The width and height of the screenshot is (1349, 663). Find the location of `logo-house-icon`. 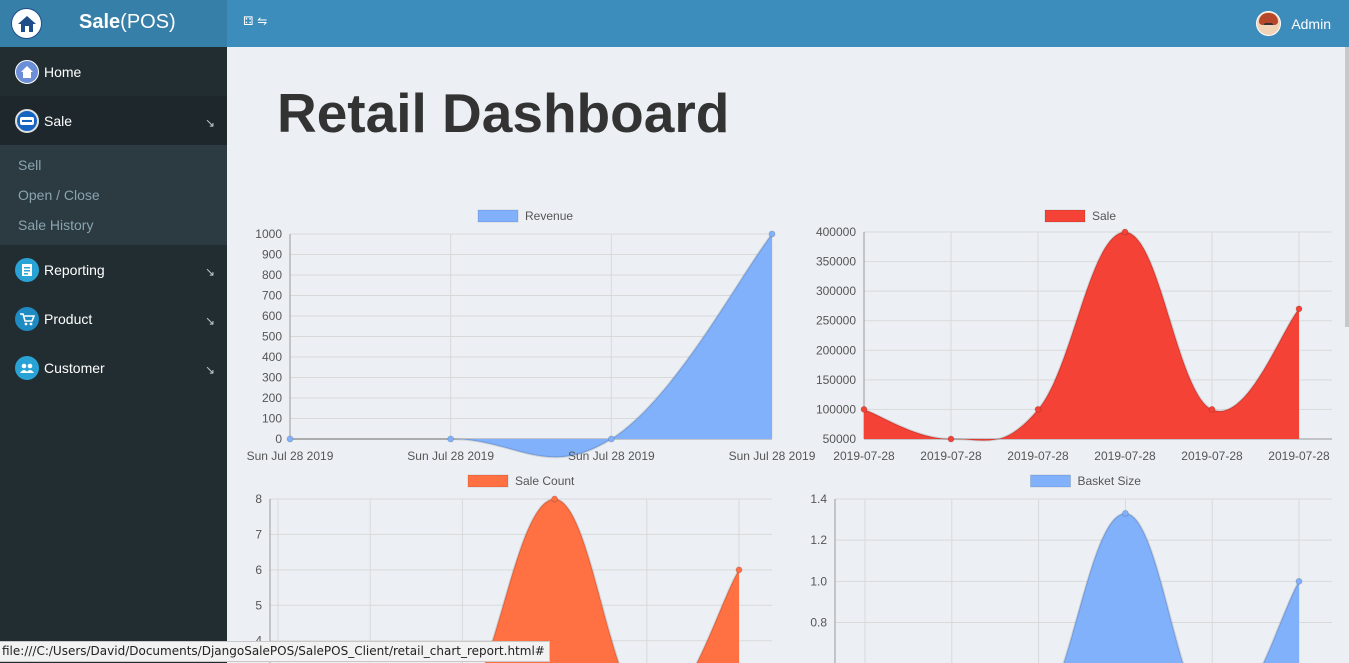

logo-house-icon is located at coordinates (26, 23).